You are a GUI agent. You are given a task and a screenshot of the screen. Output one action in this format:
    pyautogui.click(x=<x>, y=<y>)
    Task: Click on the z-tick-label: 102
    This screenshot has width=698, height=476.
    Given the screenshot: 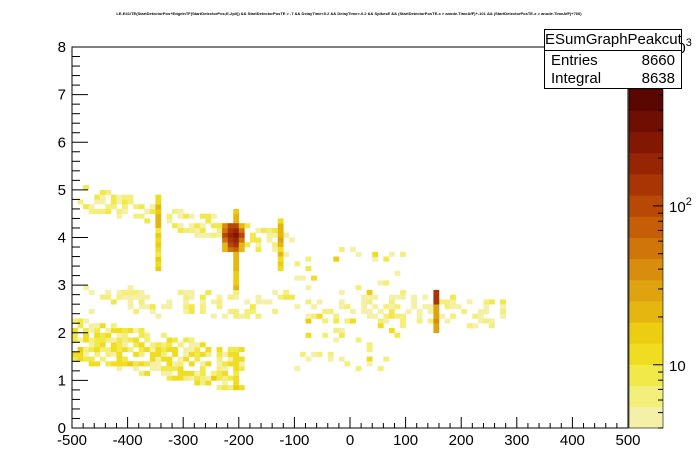 What is the action you would take?
    pyautogui.click(x=680, y=206)
    